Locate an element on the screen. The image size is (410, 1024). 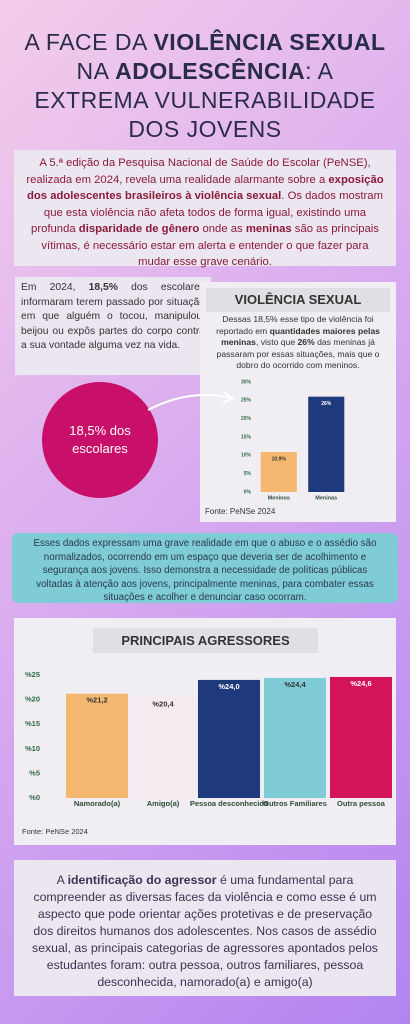
x-tick-label: Namorado(a) is located at coordinates (97, 803).